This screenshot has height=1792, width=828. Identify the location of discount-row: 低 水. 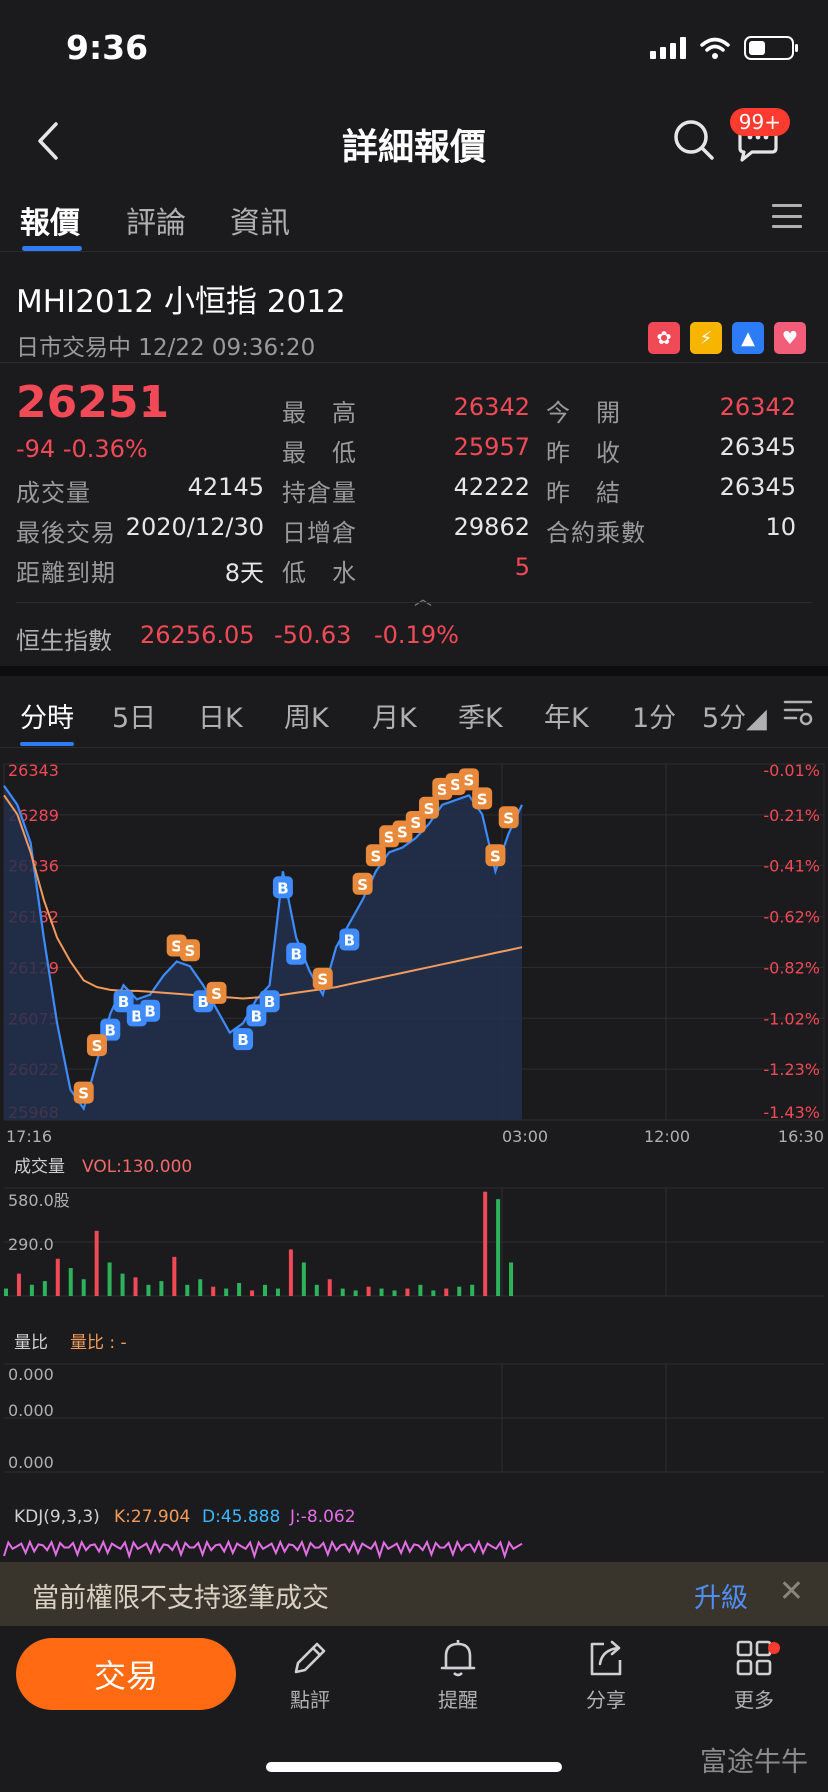
(319, 570).